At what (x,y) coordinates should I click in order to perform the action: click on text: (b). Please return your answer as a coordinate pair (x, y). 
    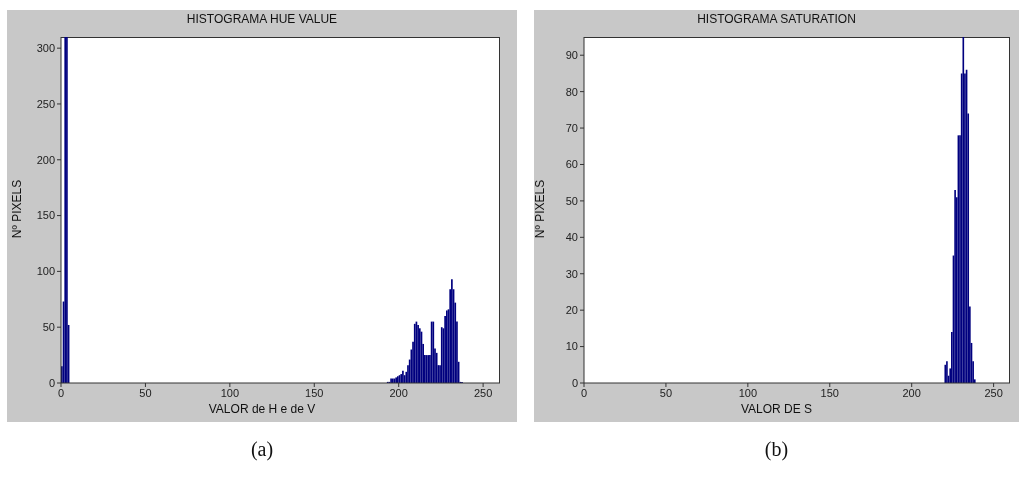
    Looking at the image, I should click on (776, 449).